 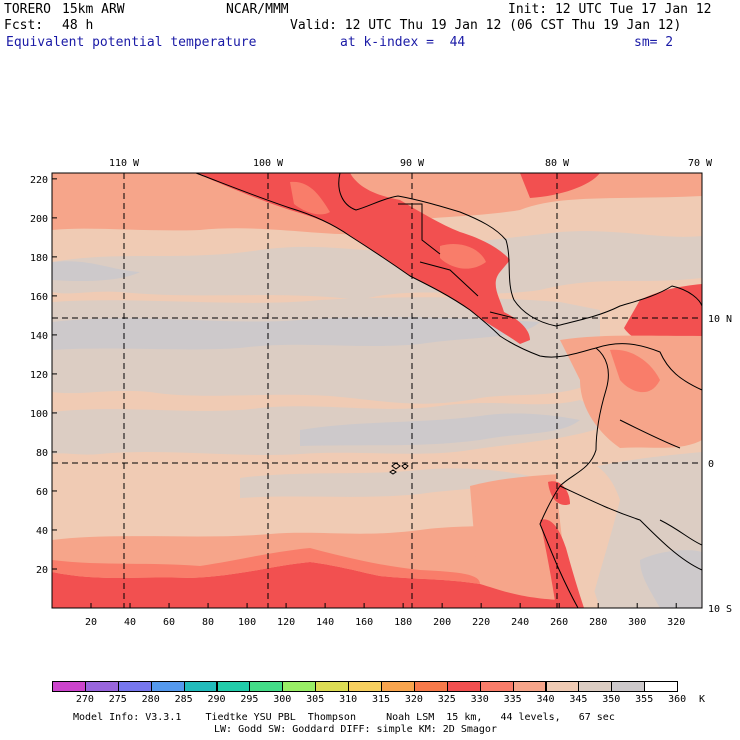 I want to click on theta-e-335-guatemala-core, so click(x=463, y=256).